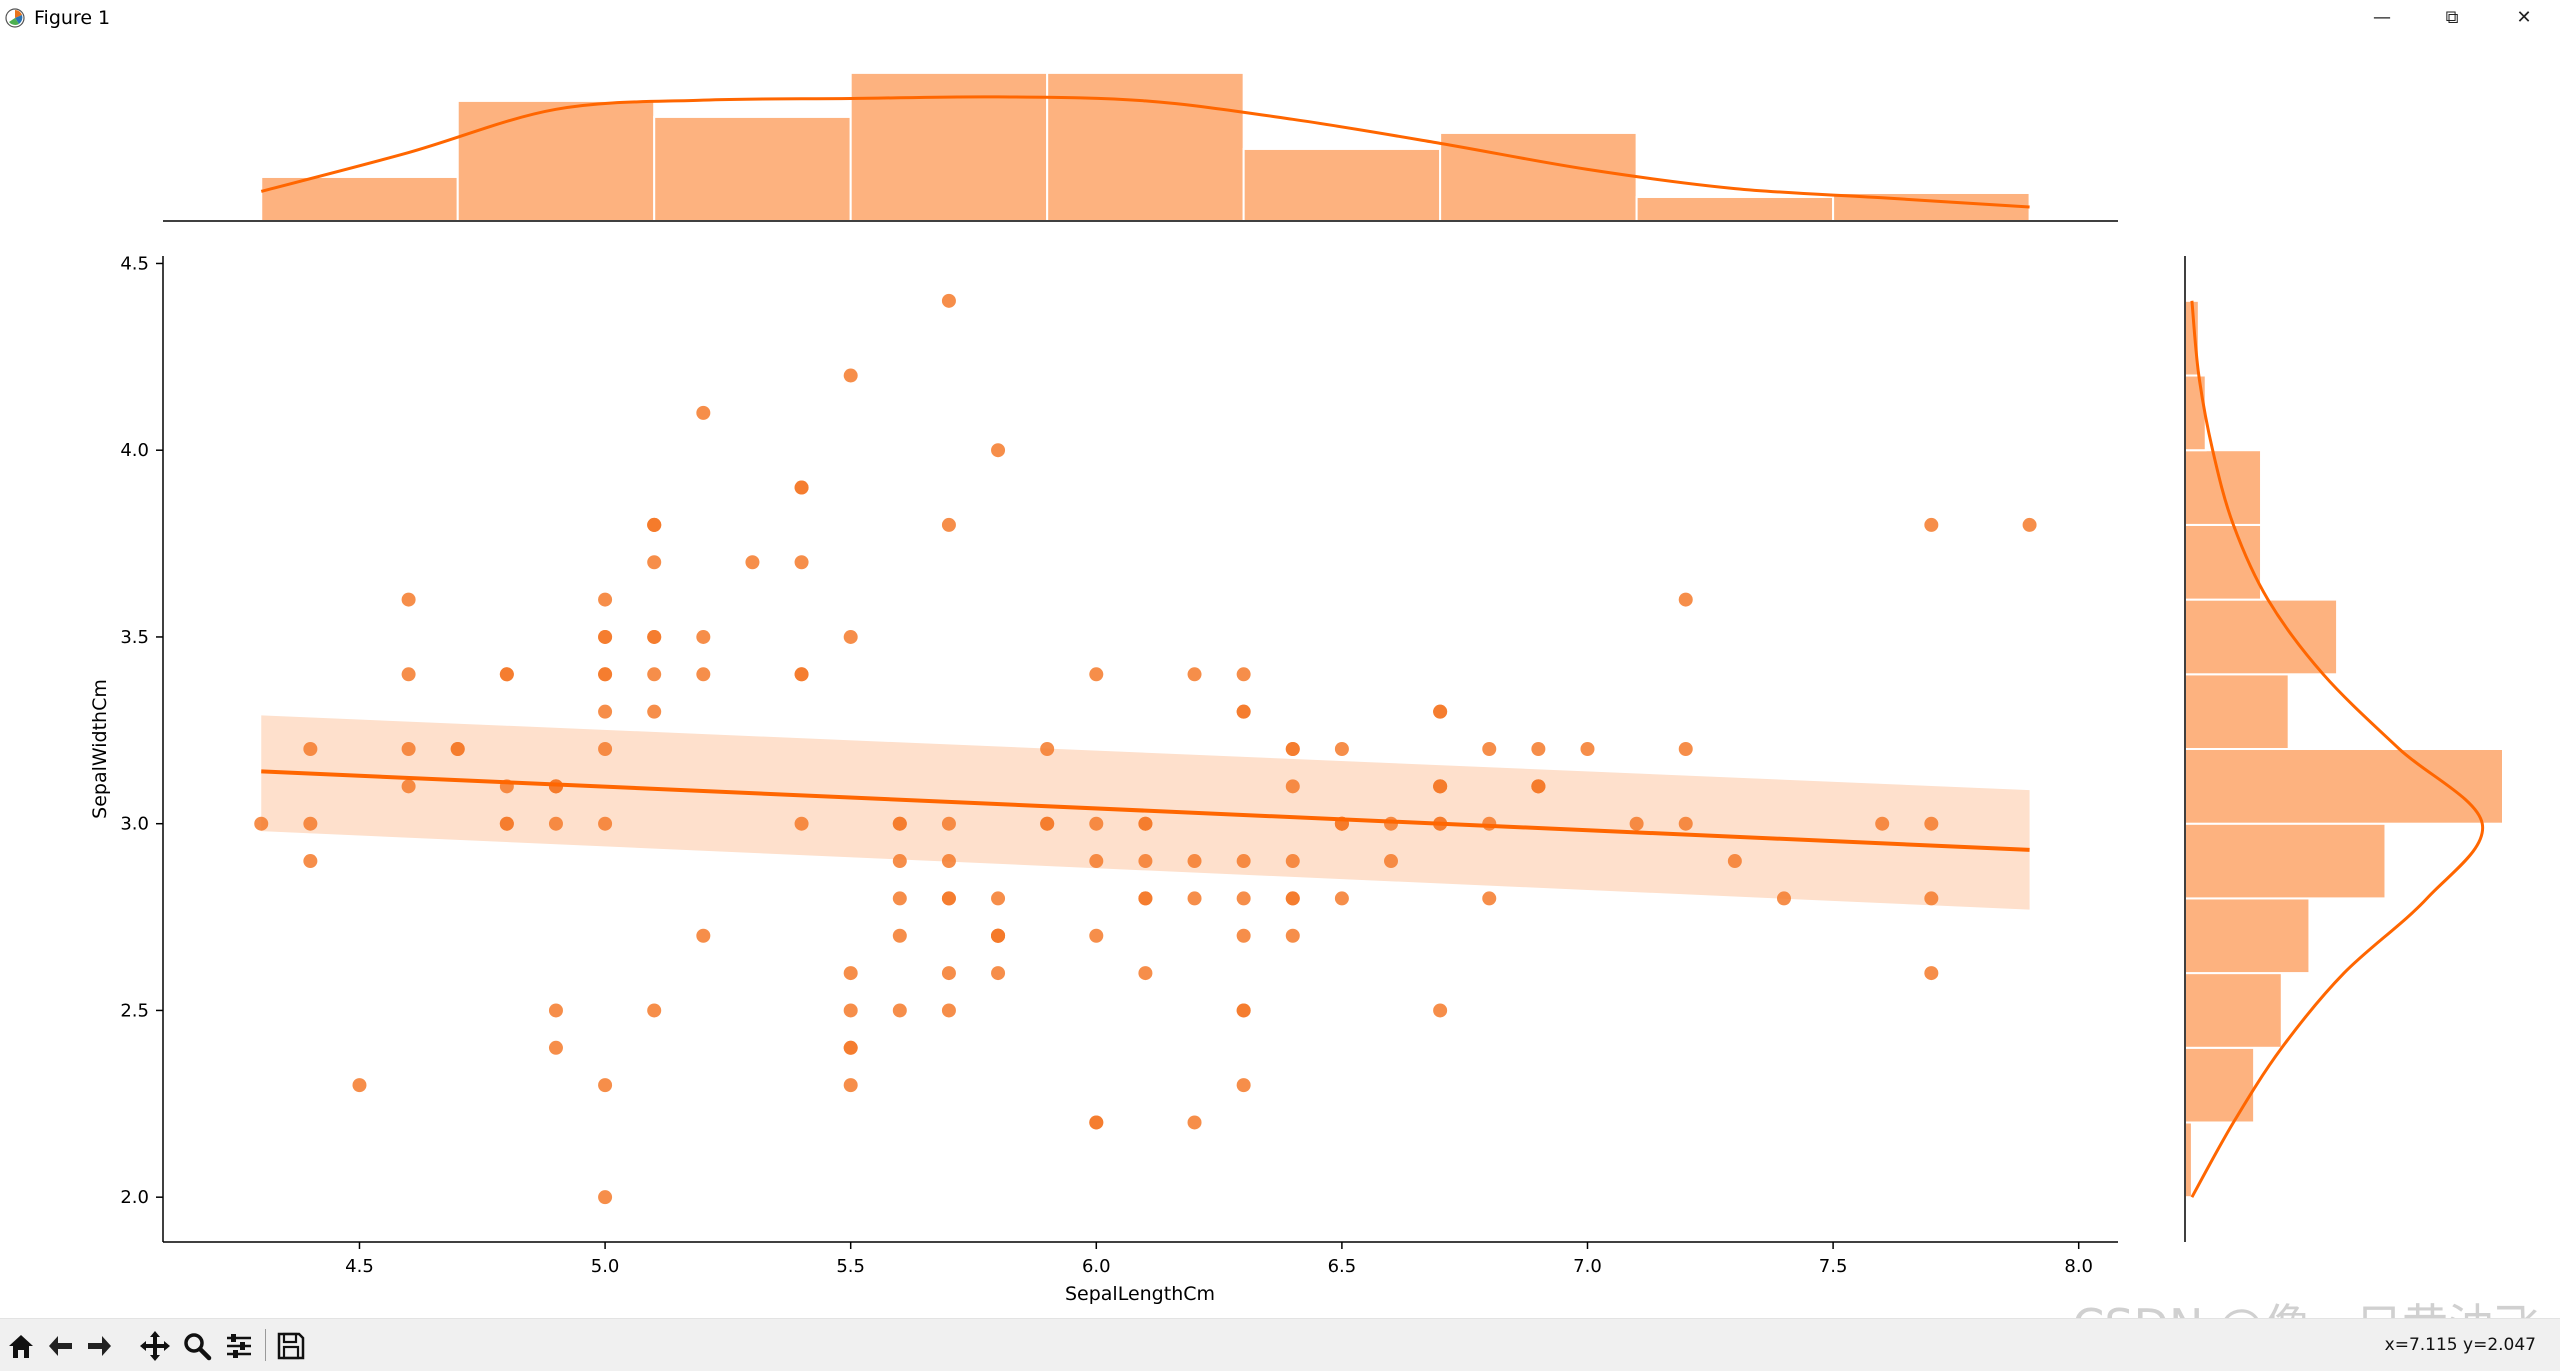  I want to click on x-tick-label: 6.0, so click(1096, 1266).